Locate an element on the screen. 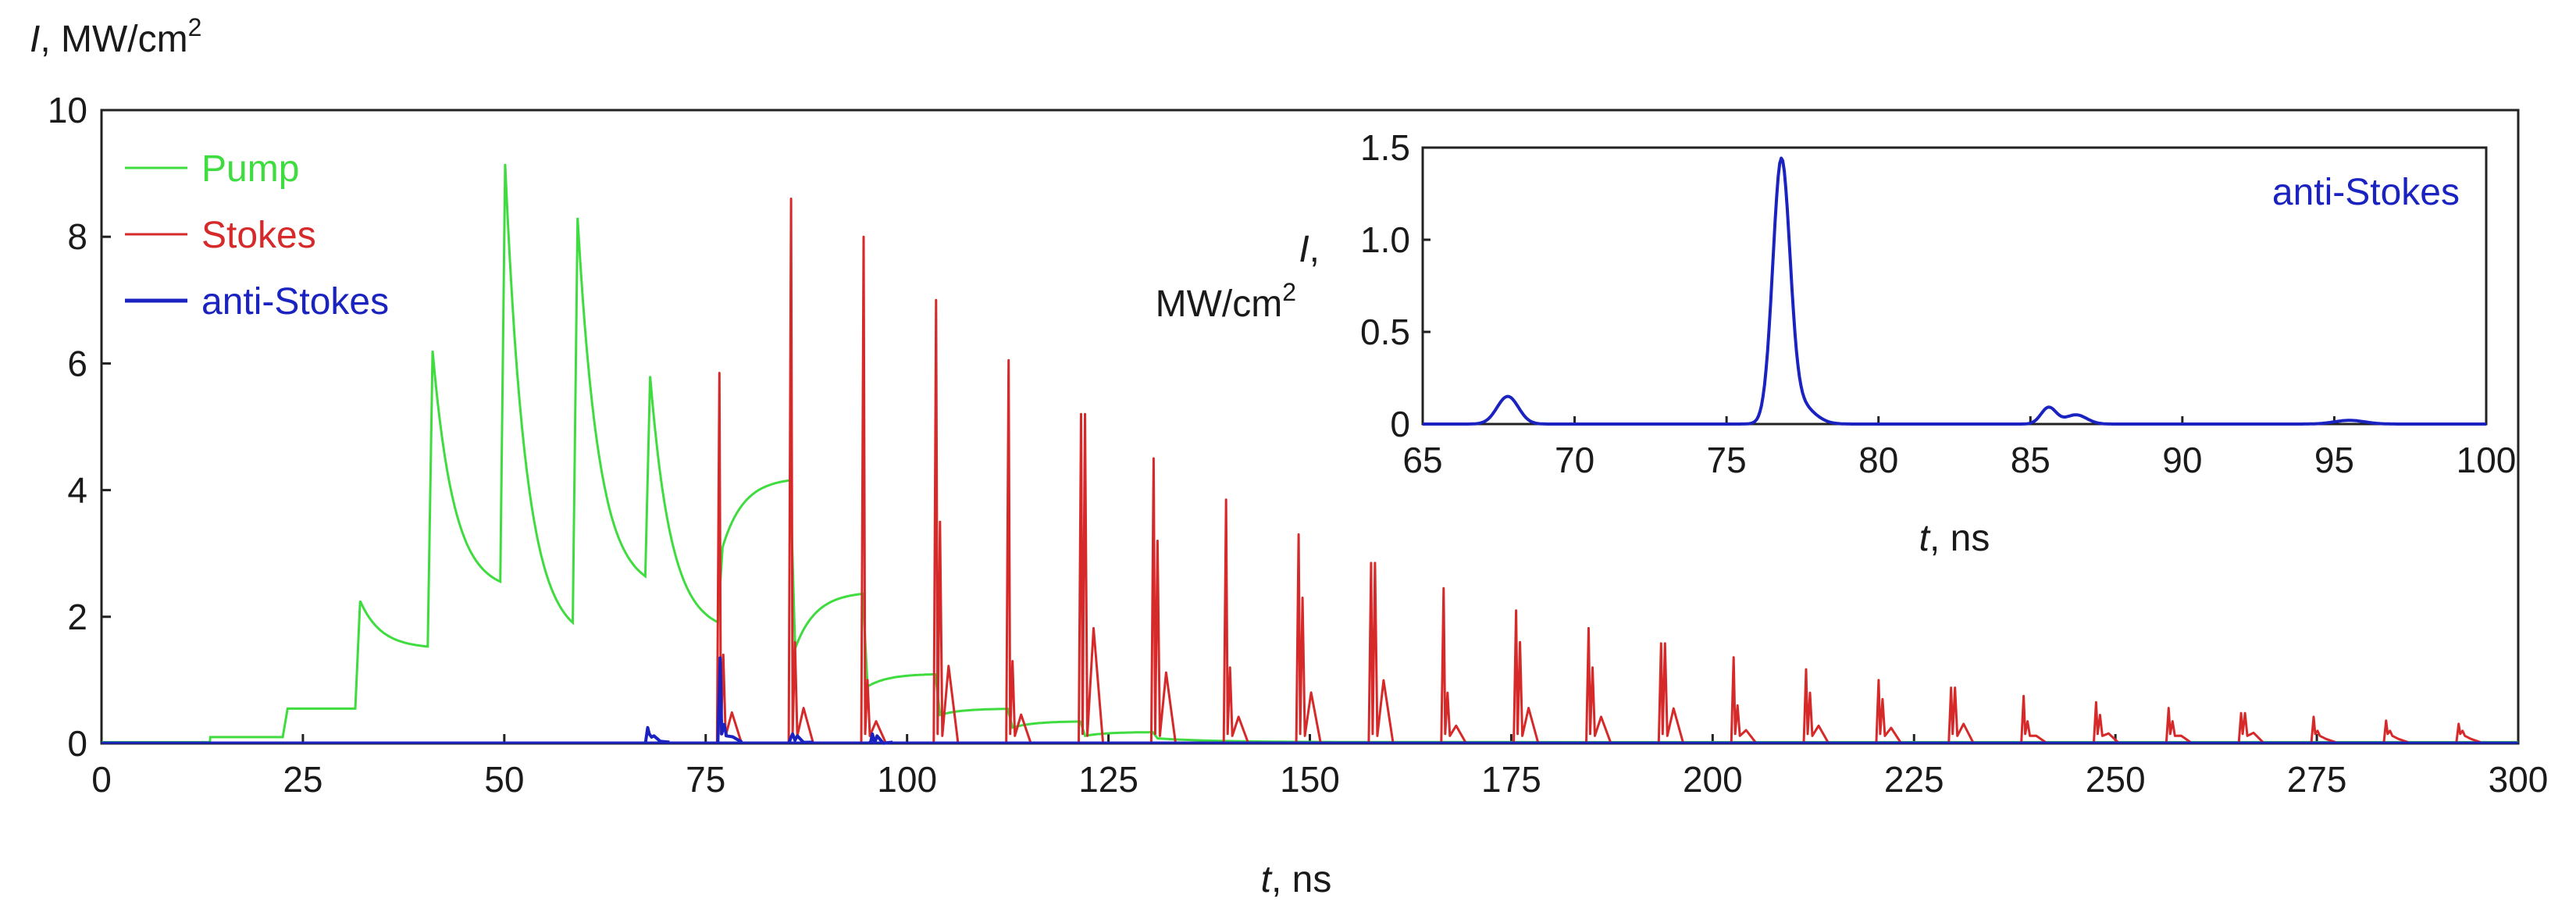  main-x-tick-label: 300 is located at coordinates (2519, 779).